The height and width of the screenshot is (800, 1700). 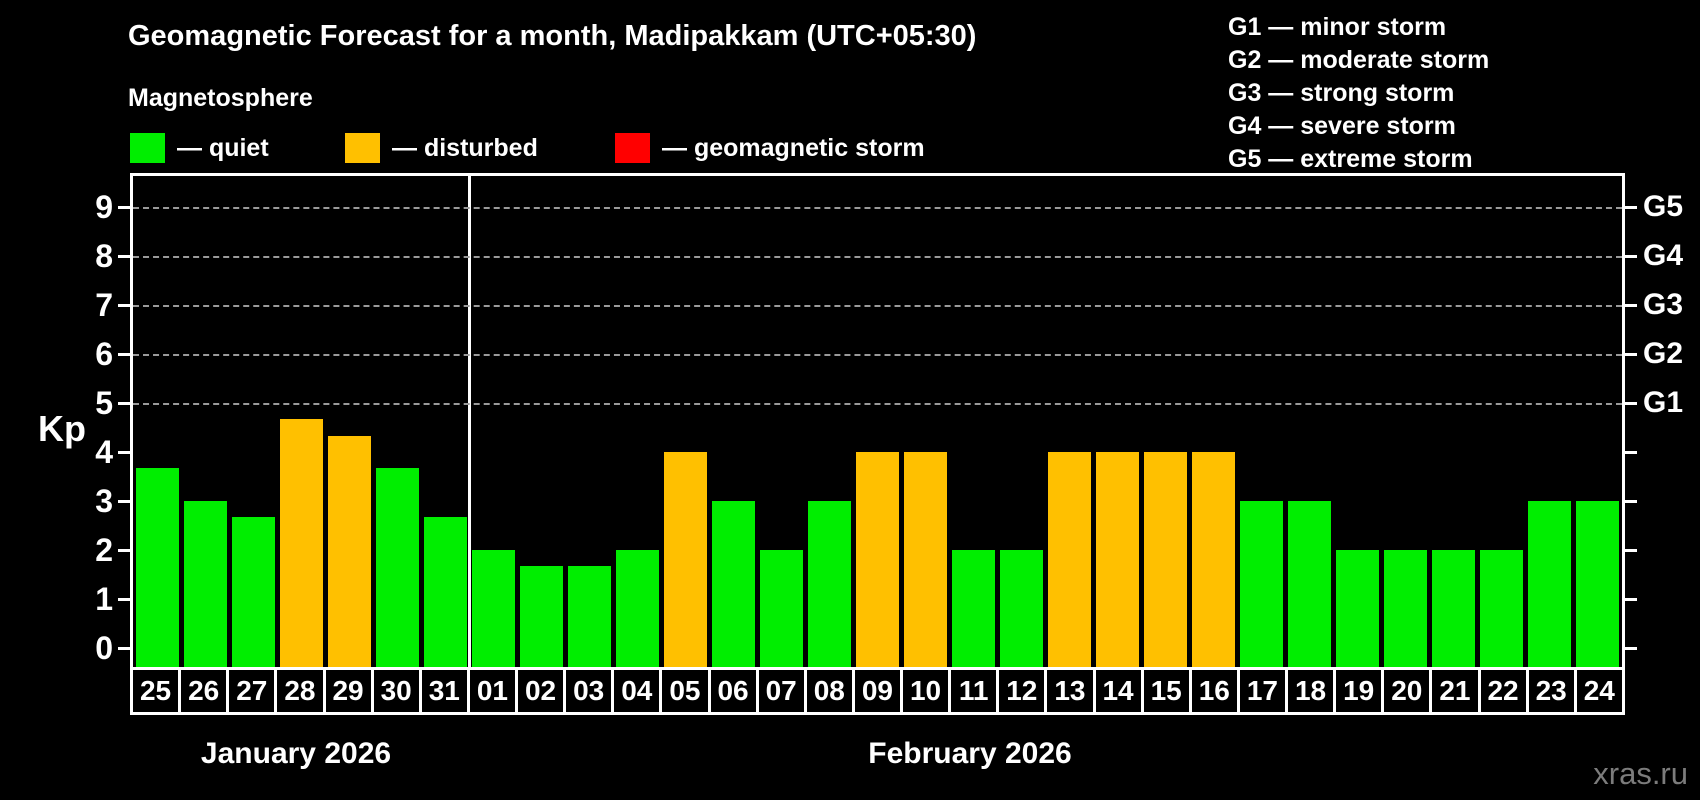 What do you see at coordinates (1455, 691) in the screenshot?
I see `date-cell-21: 21` at bounding box center [1455, 691].